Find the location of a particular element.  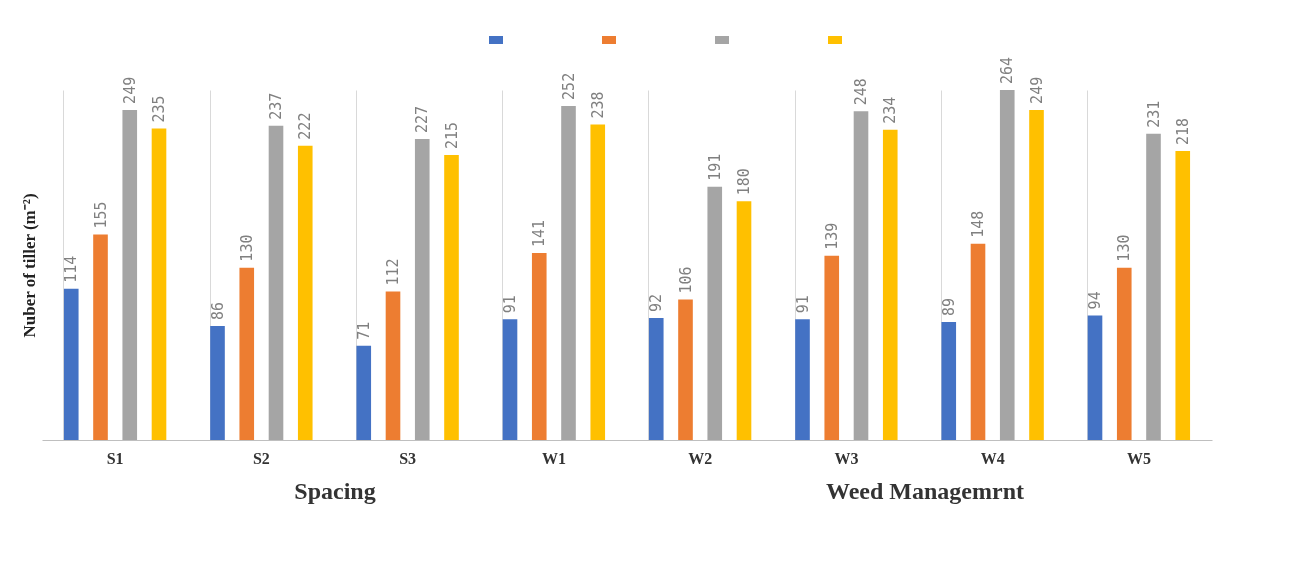

data-label: 215 is located at coordinates (451, 135).